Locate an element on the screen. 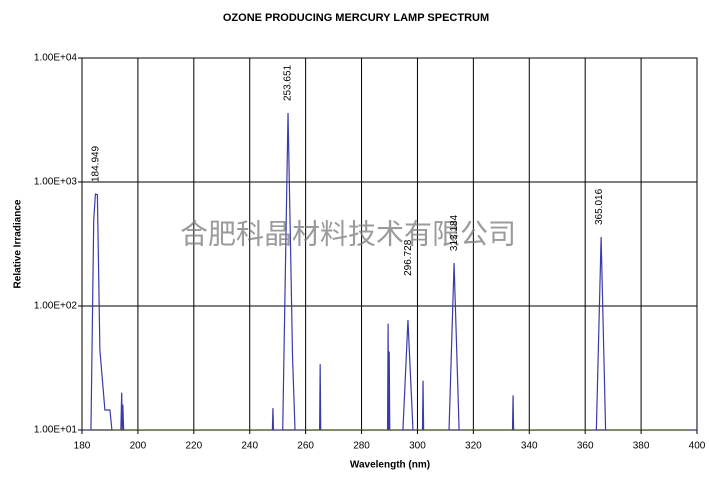  x-tick-label: 220 is located at coordinates (193, 446).